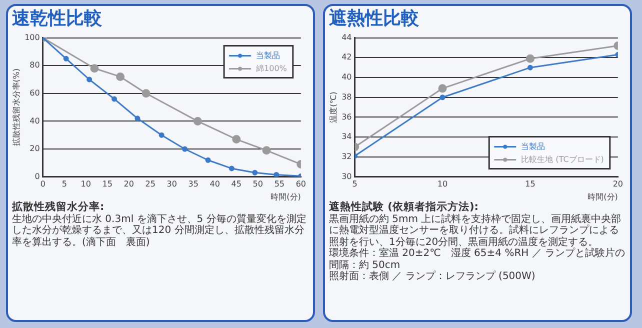 This screenshot has width=642, height=328. Describe the element at coordinates (32, 37) in the screenshot. I see `y-tick-label: 100` at that location.